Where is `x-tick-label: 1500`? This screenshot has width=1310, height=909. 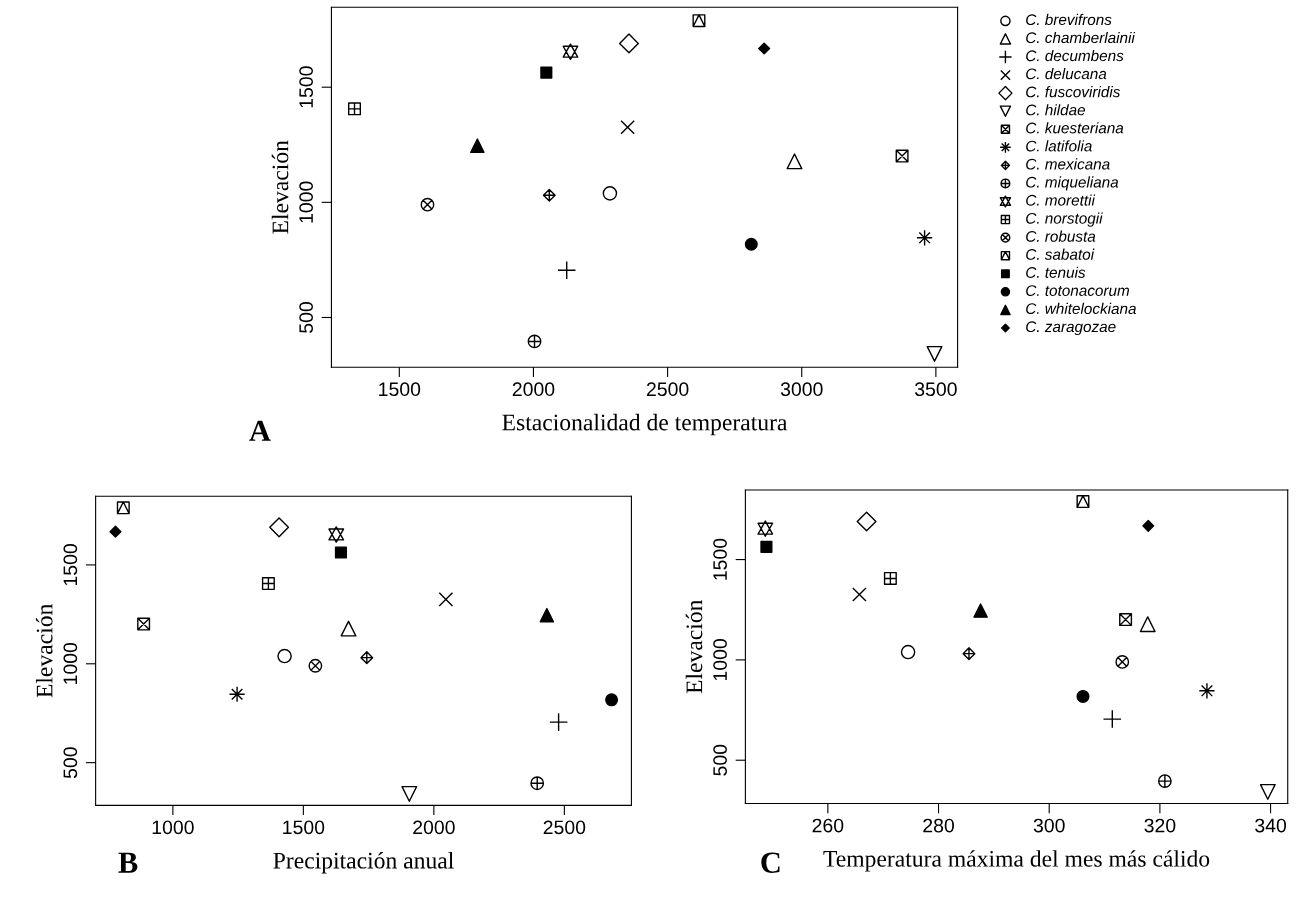
x-tick-label: 1500 is located at coordinates (400, 389).